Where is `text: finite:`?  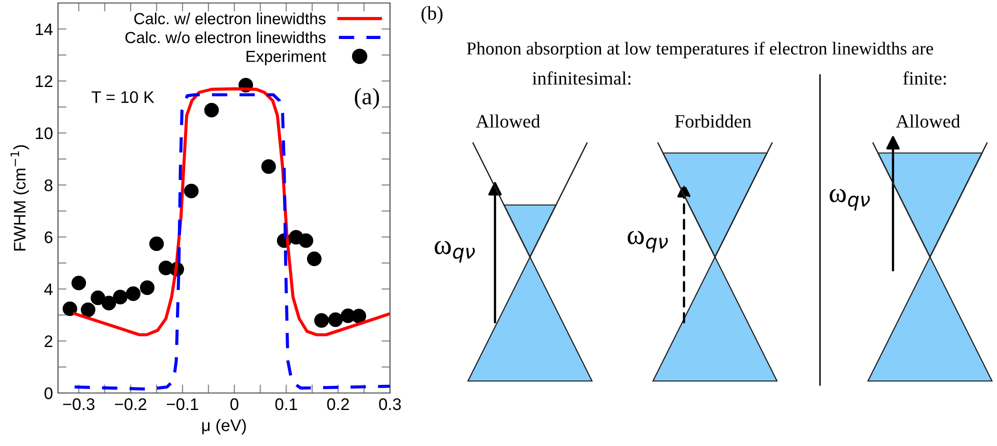
text: finite: is located at coordinates (924, 78).